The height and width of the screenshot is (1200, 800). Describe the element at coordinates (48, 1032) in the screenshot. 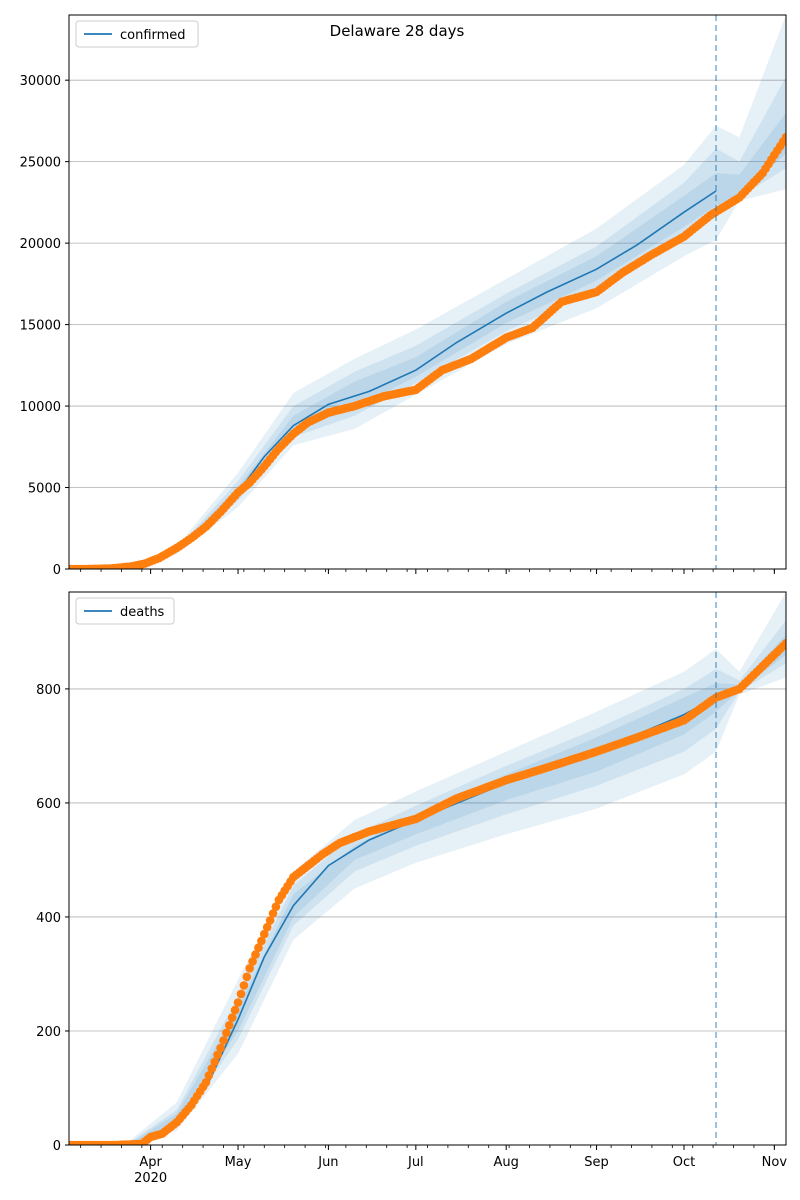

I see `y-tick-label: 200` at that location.